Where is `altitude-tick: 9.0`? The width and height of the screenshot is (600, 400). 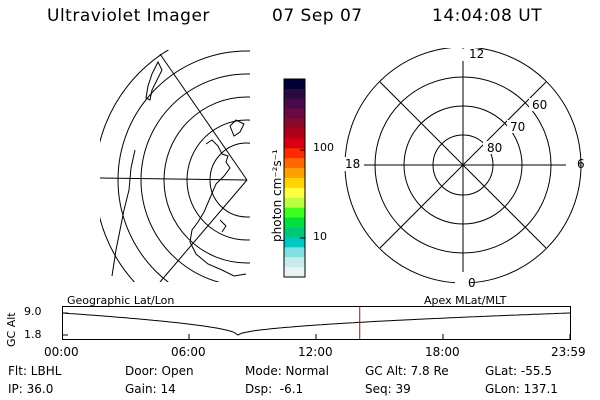 altitude-tick: 9.0 is located at coordinates (33, 311).